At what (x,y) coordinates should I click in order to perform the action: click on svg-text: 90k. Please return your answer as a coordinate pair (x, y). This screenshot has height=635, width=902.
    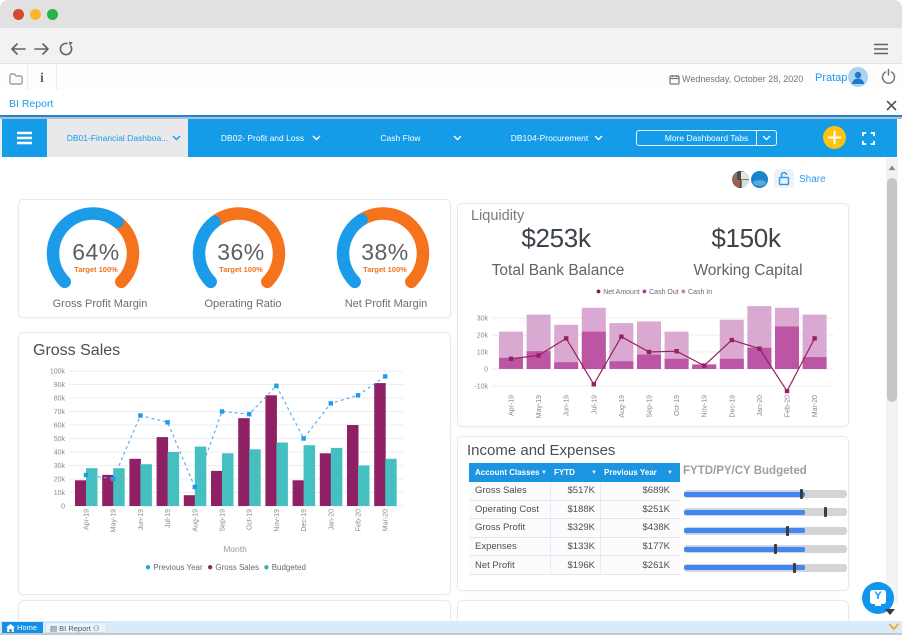
    Looking at the image, I should click on (60, 385).